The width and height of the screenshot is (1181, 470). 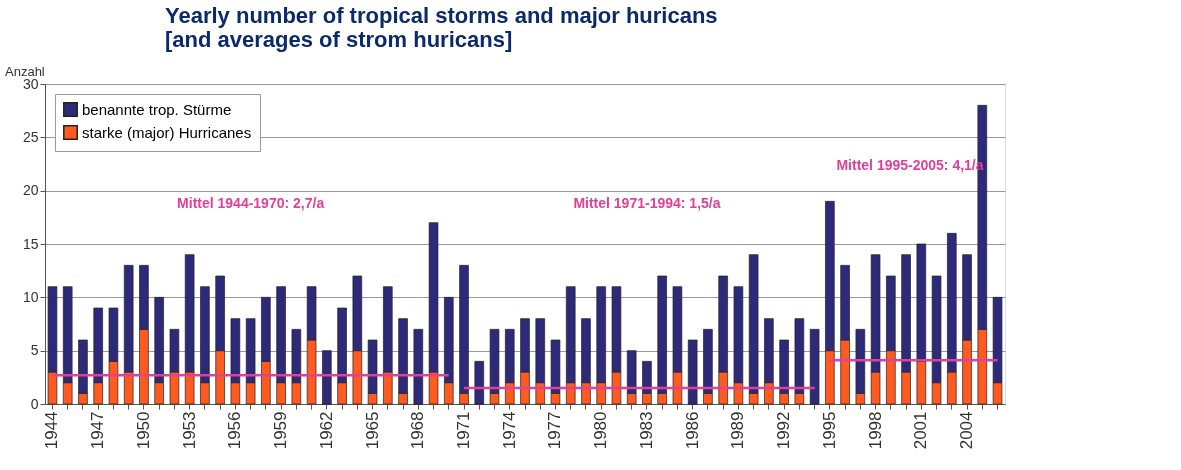 What do you see at coordinates (34, 350) in the screenshot?
I see `y-tick-label: 5` at bounding box center [34, 350].